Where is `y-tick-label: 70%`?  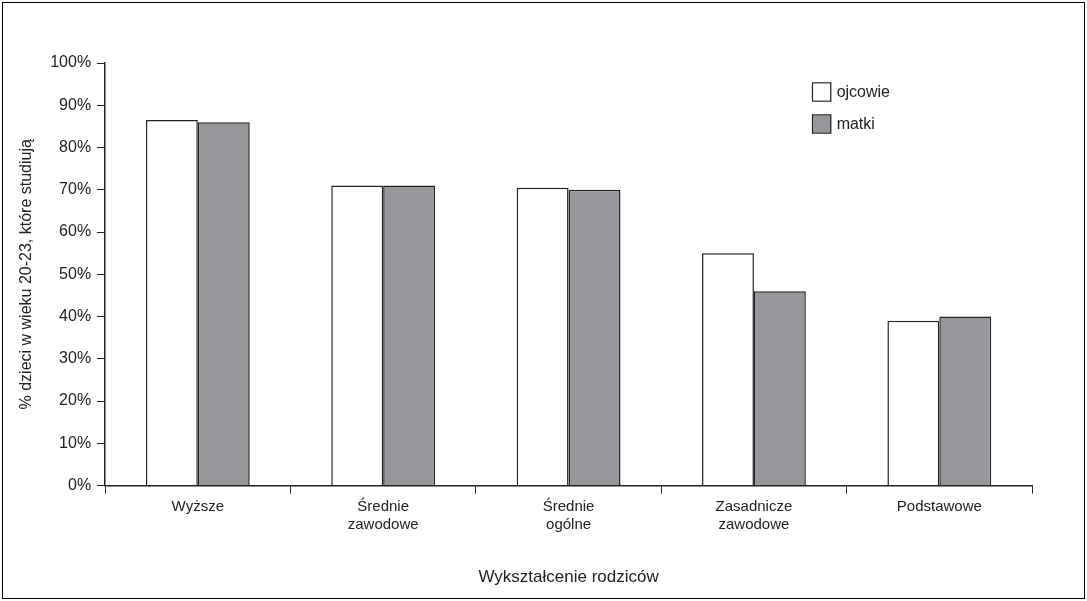
y-tick-label: 70% is located at coordinates (75, 189).